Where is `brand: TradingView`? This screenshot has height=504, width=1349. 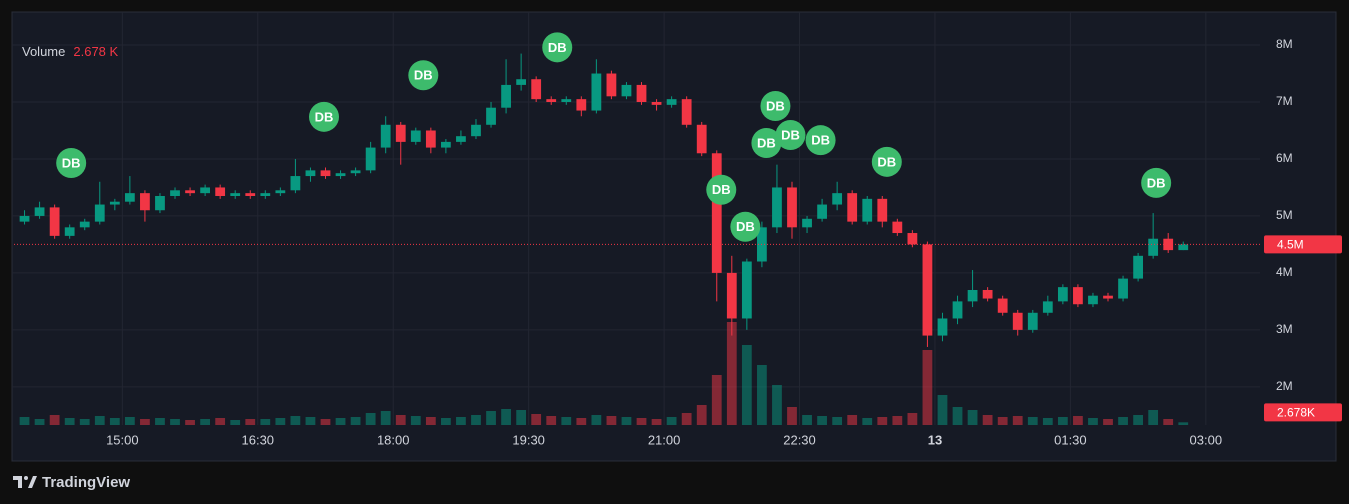 brand: TradingView is located at coordinates (86, 482).